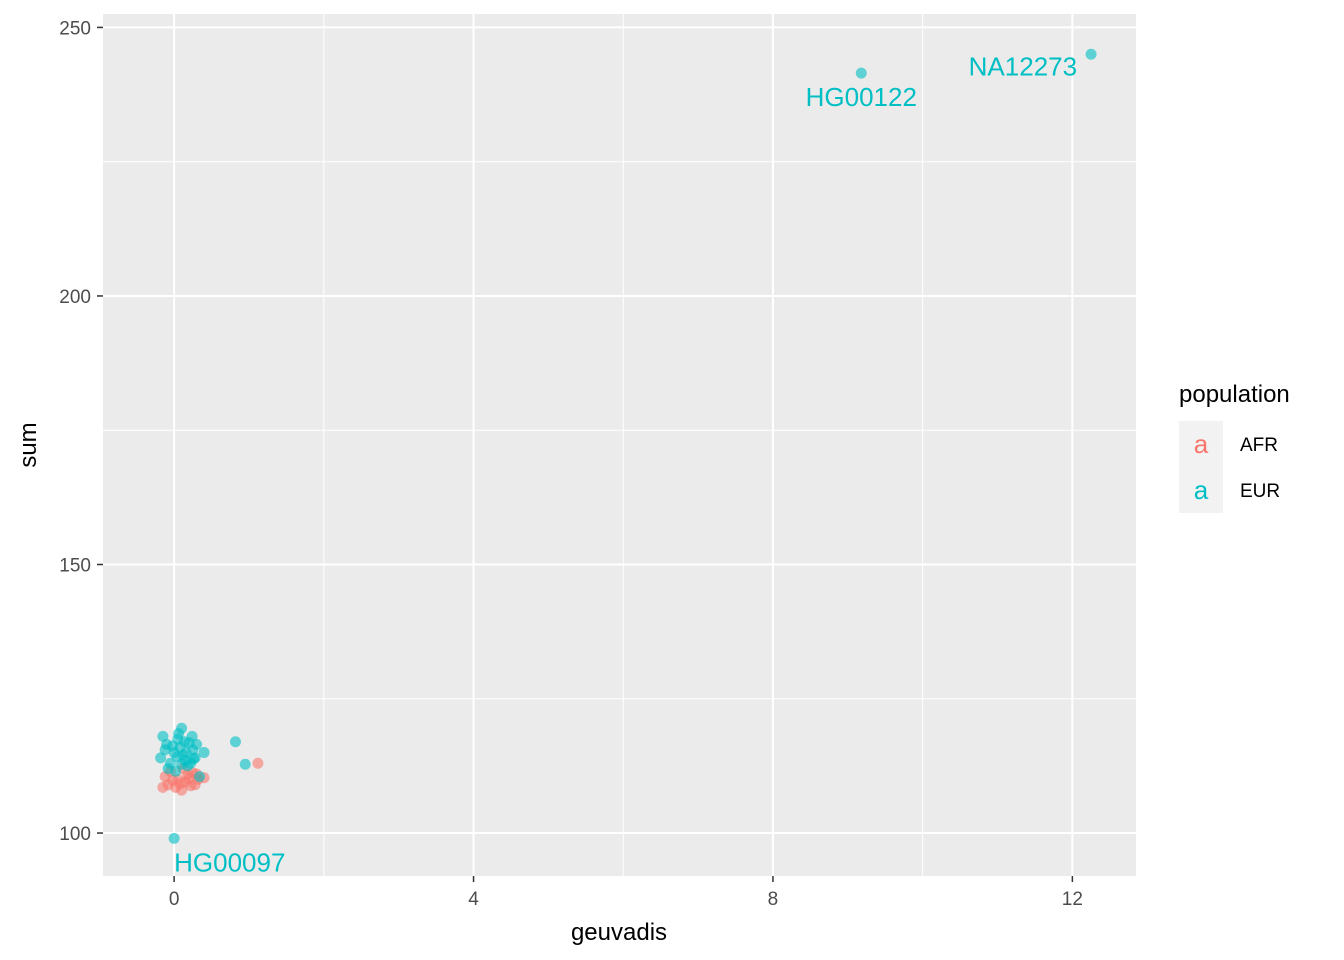 This screenshot has height=960, width=1344. What do you see at coordinates (75, 28) in the screenshot?
I see `y-tick-label: 250` at bounding box center [75, 28].